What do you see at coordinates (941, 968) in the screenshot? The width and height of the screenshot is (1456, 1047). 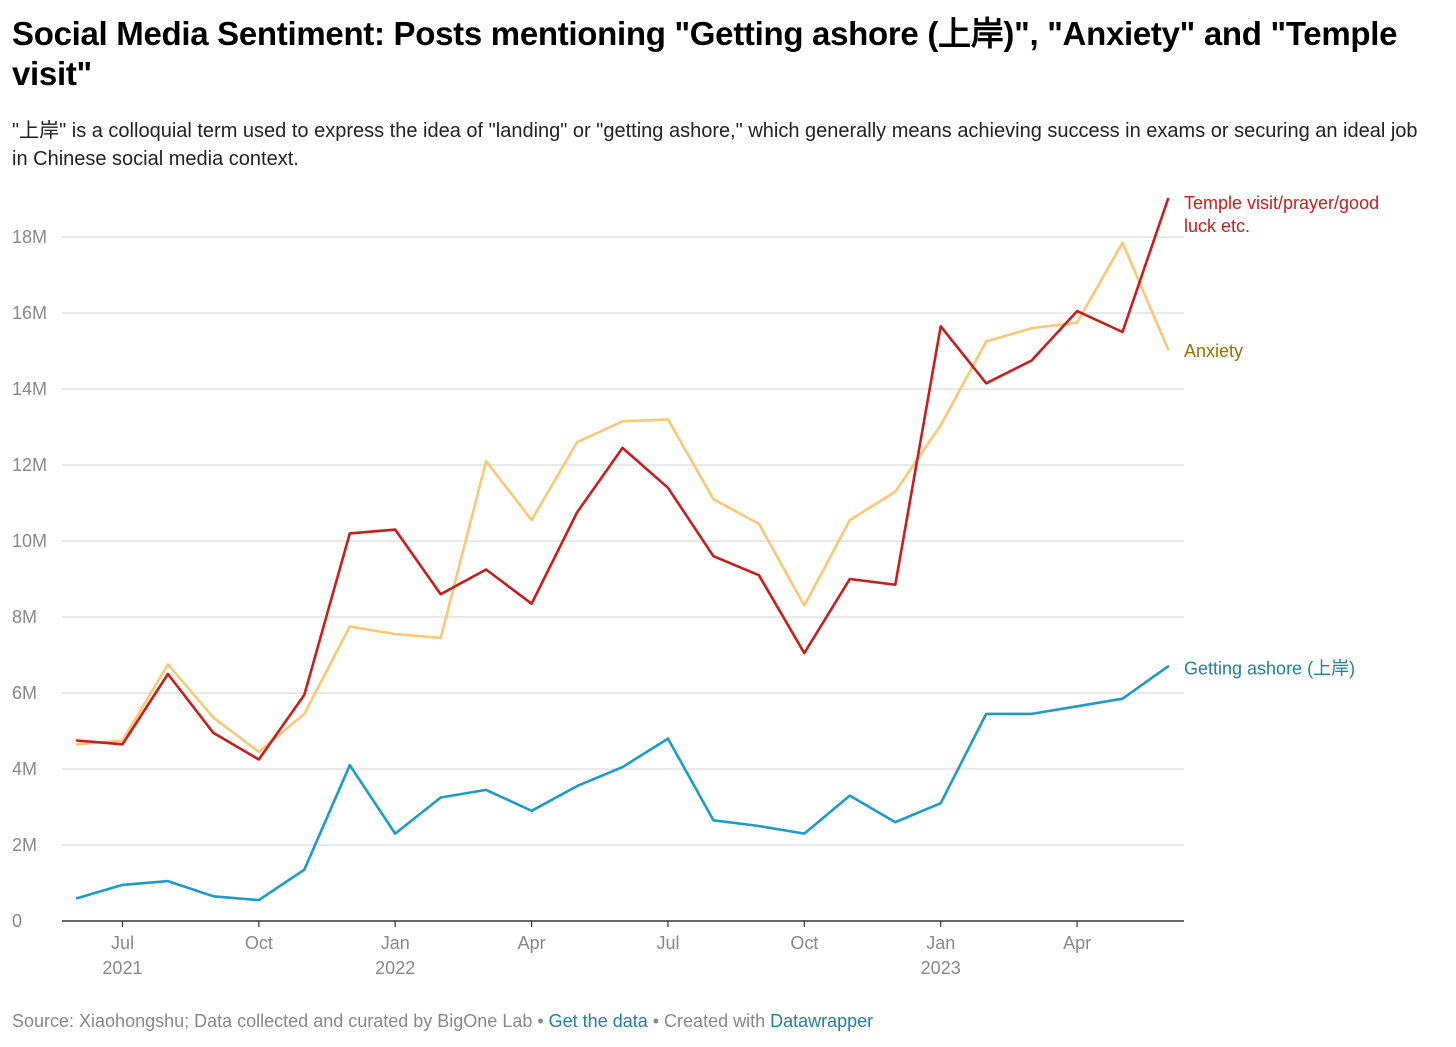 I see `x-tick-year-label: 2023` at bounding box center [941, 968].